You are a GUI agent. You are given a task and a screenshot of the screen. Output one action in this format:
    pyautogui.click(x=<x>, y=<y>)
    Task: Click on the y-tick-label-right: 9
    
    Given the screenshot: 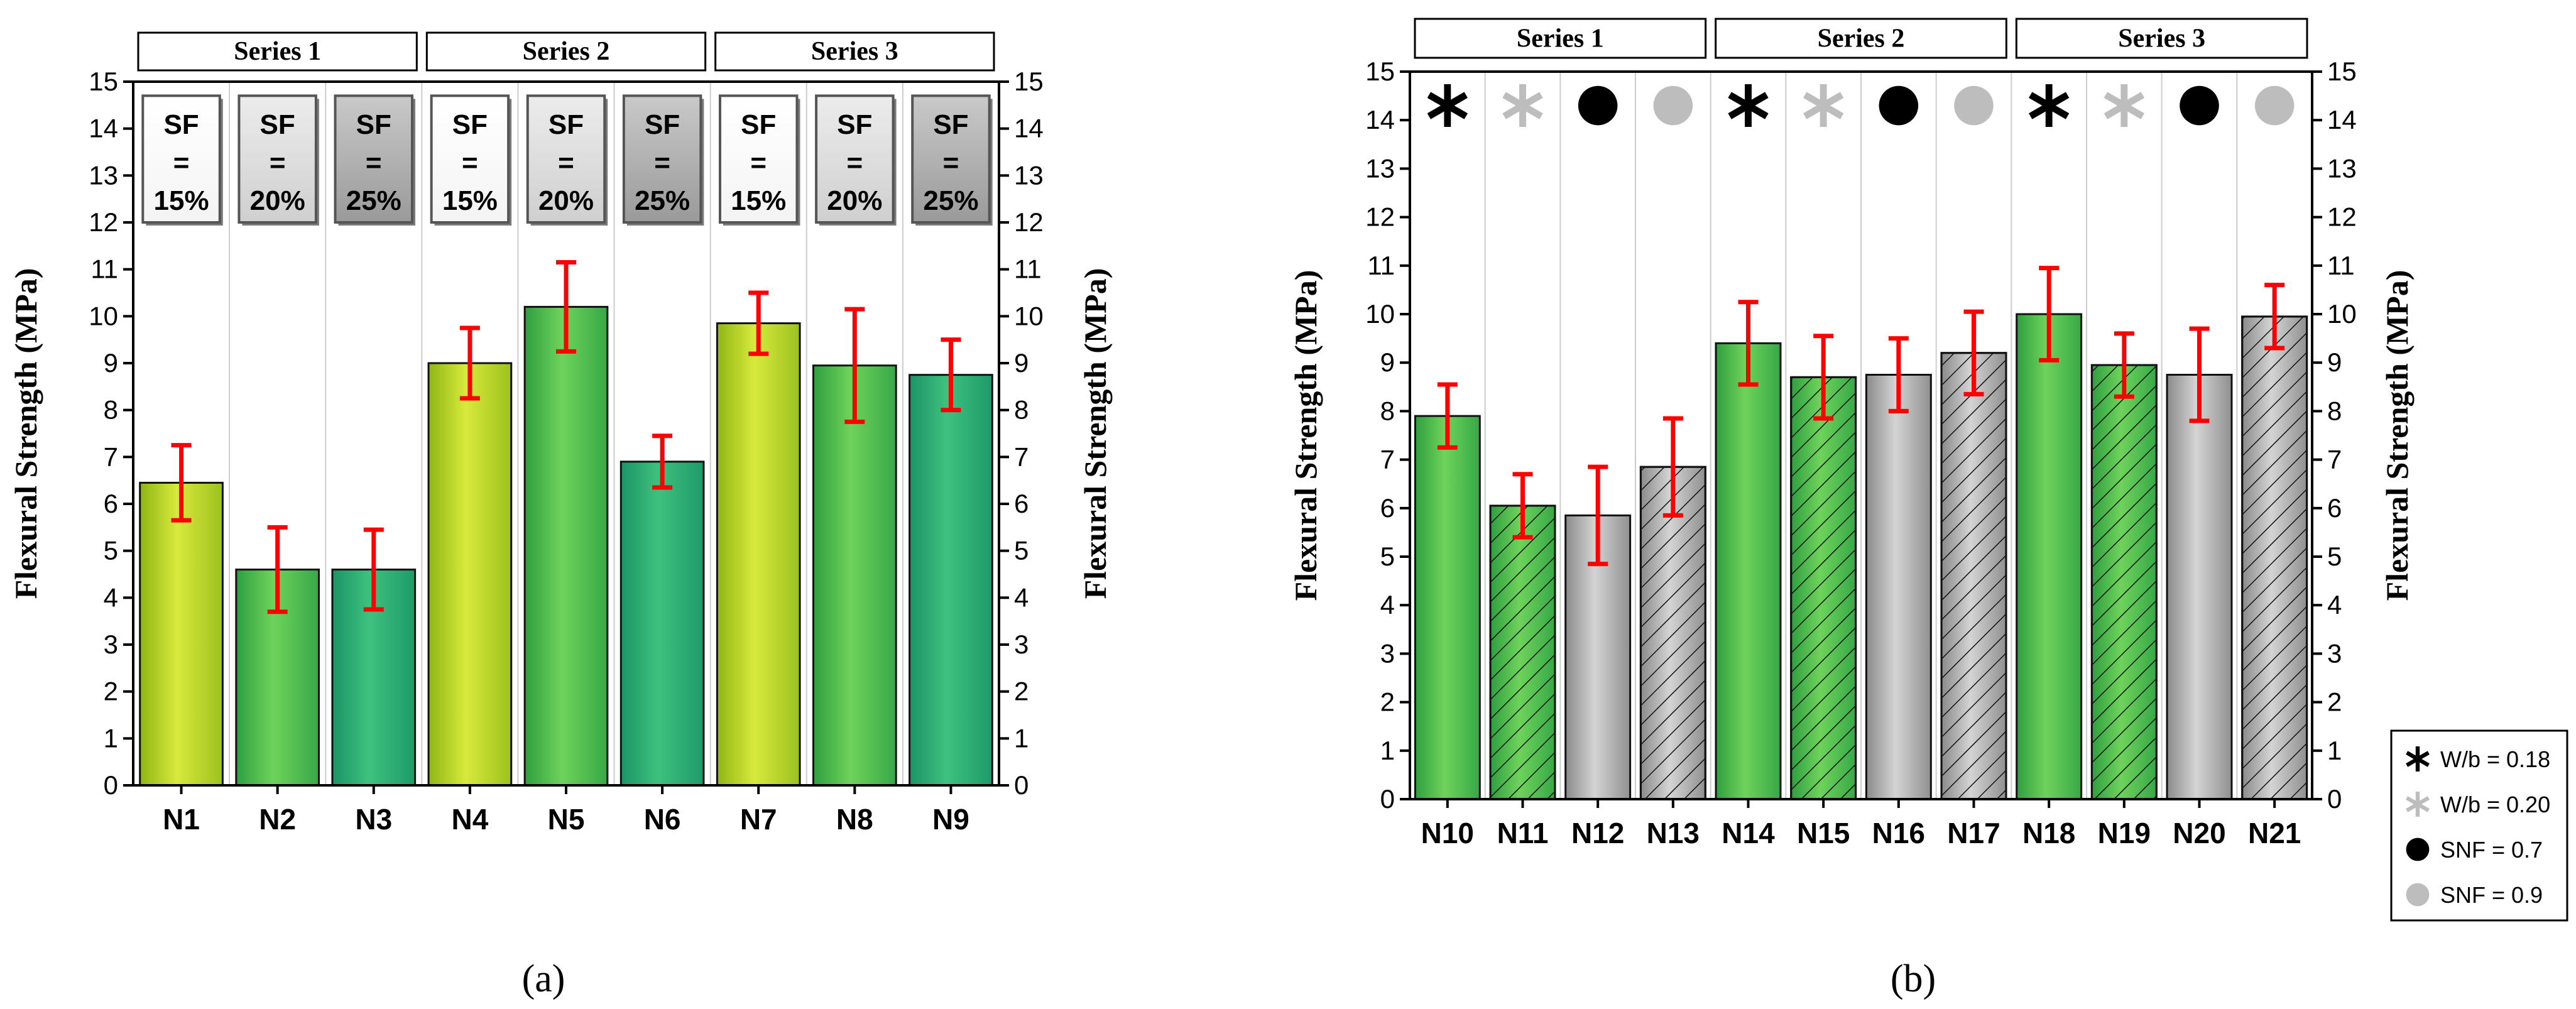 What is the action you would take?
    pyautogui.click(x=1022, y=363)
    